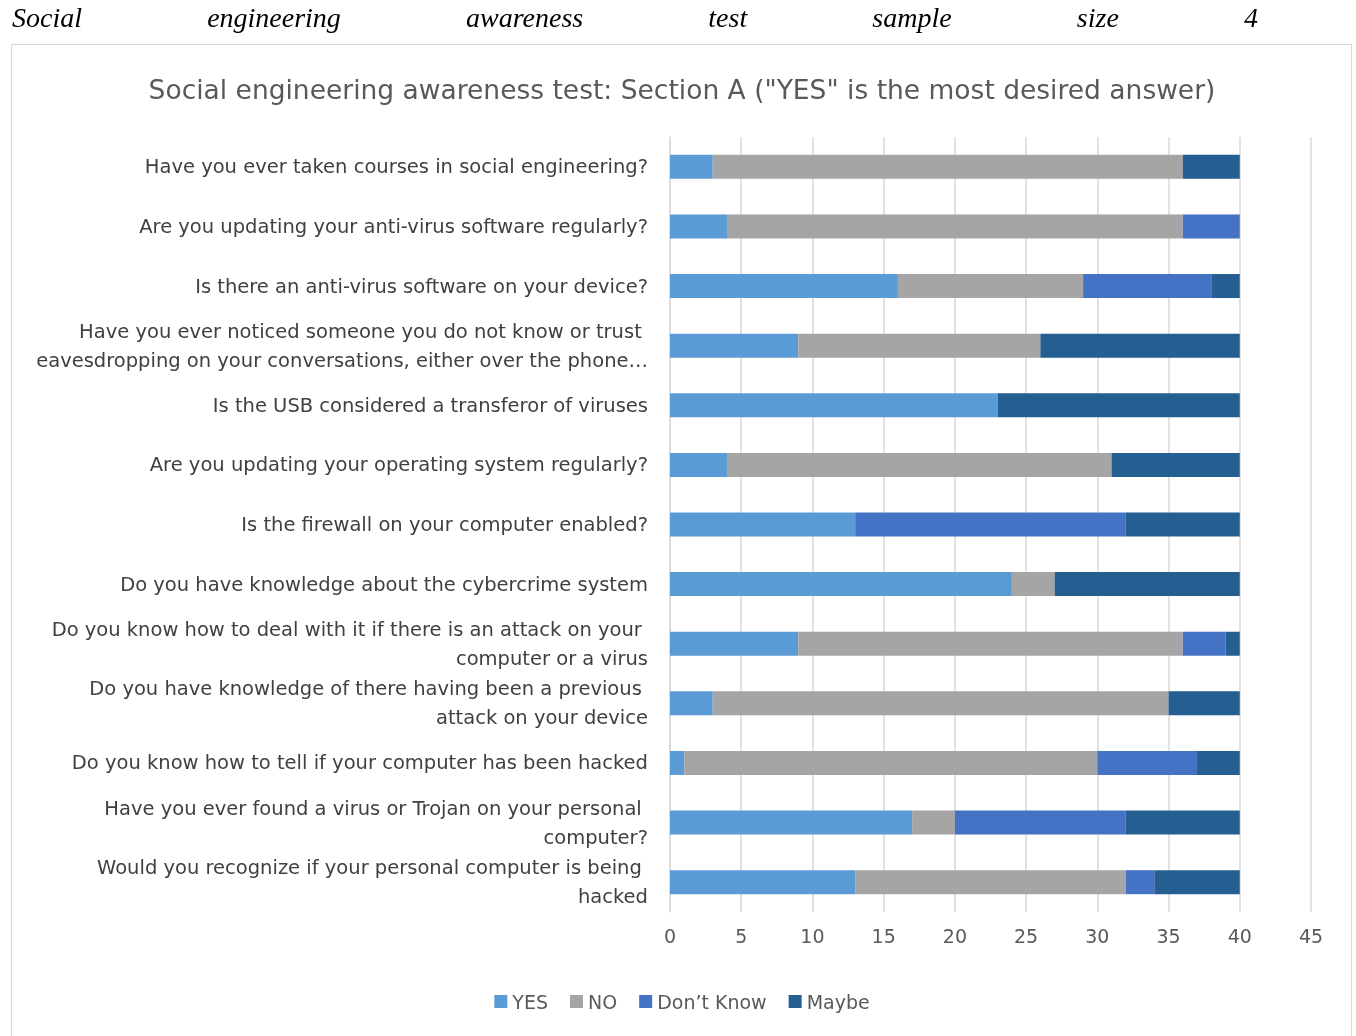 Image resolution: width=1356 pixels, height=1036 pixels. Describe the element at coordinates (1097, 935) in the screenshot. I see `x-tick-label: 30` at that location.